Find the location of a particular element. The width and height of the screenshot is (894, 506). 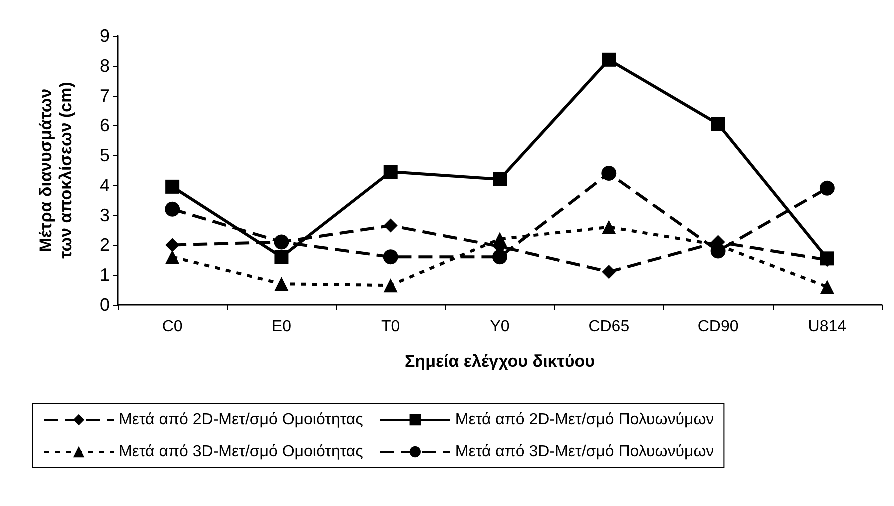

x-tick-label: T0 is located at coordinates (391, 327).